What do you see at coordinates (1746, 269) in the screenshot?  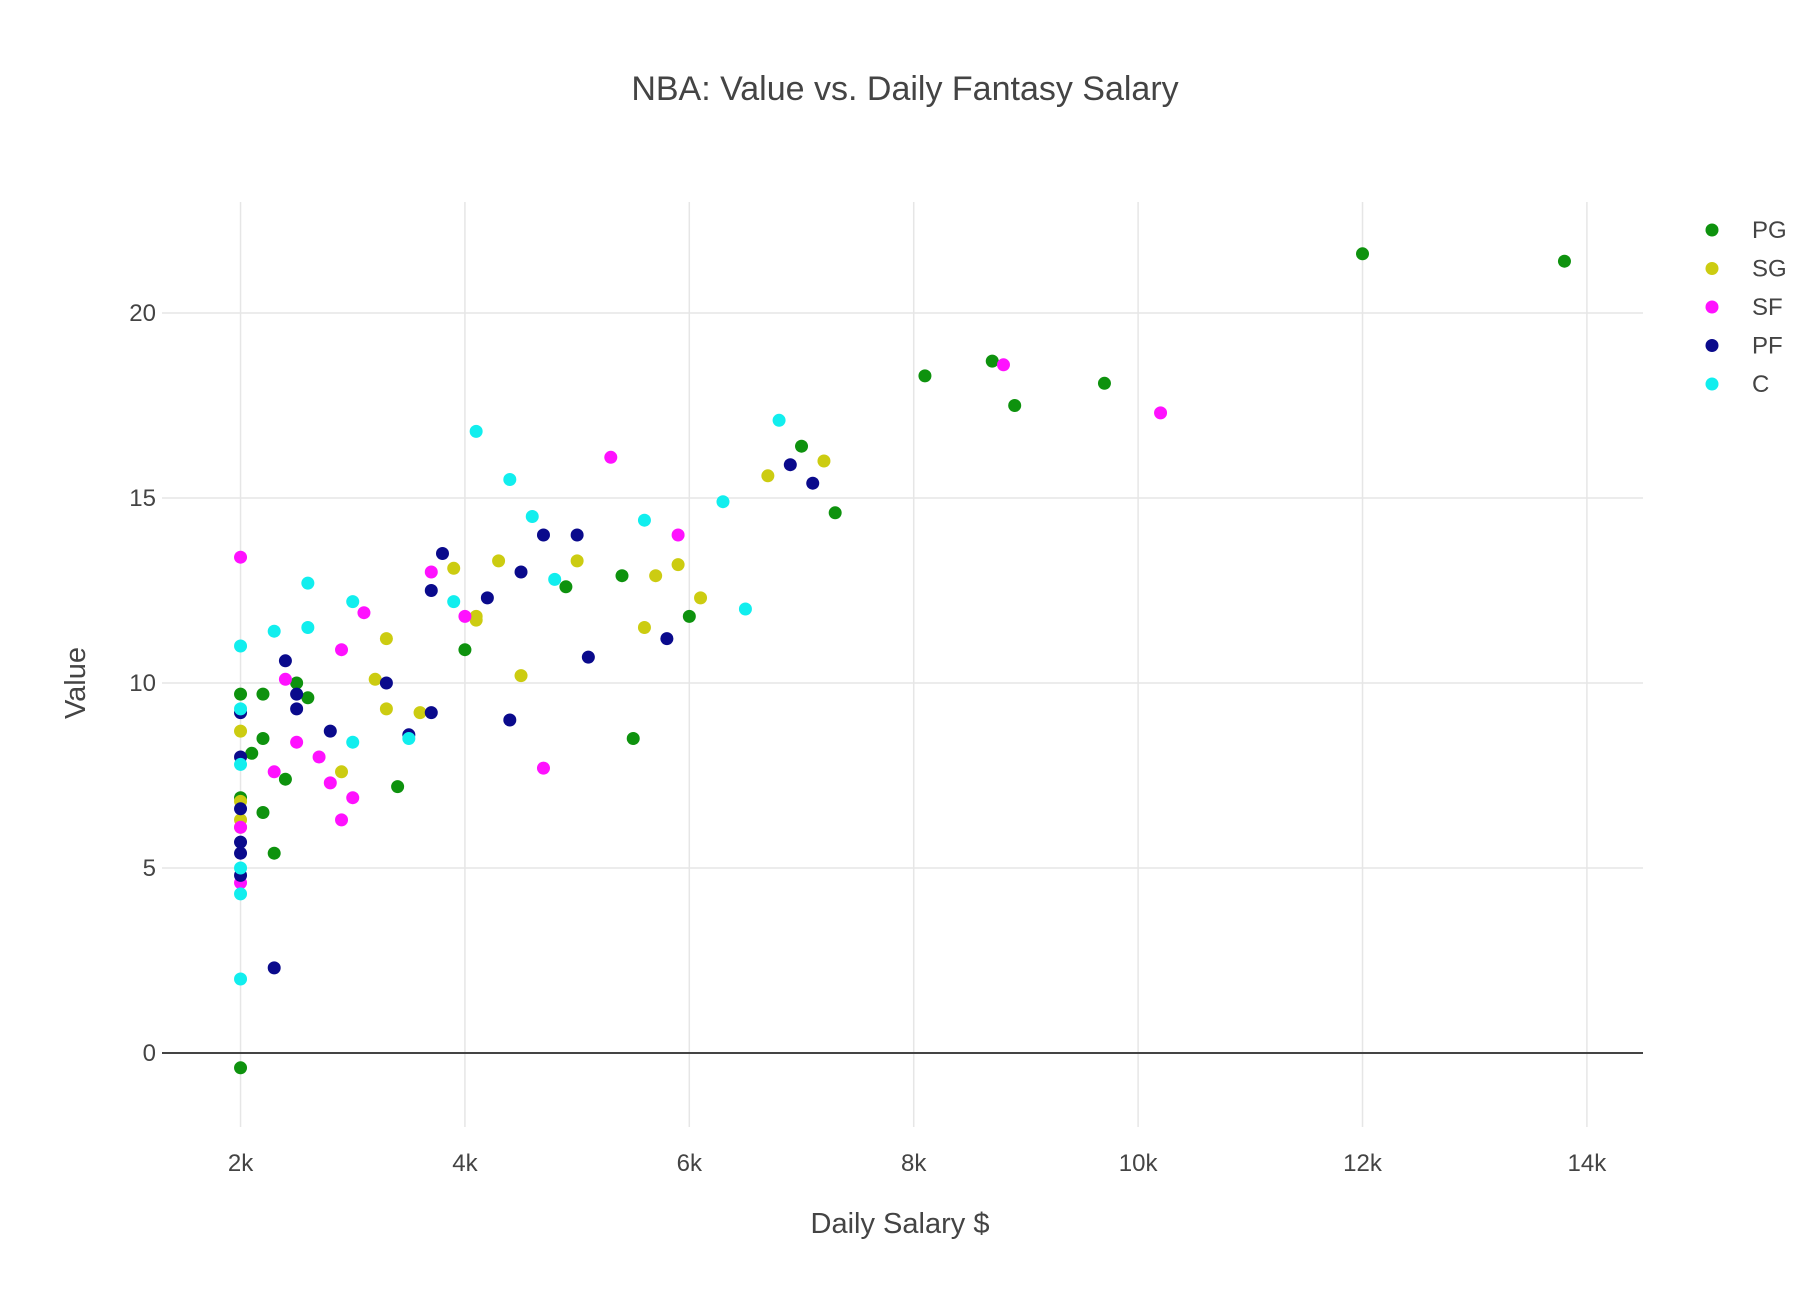 I see `legend-item-sg: SG` at bounding box center [1746, 269].